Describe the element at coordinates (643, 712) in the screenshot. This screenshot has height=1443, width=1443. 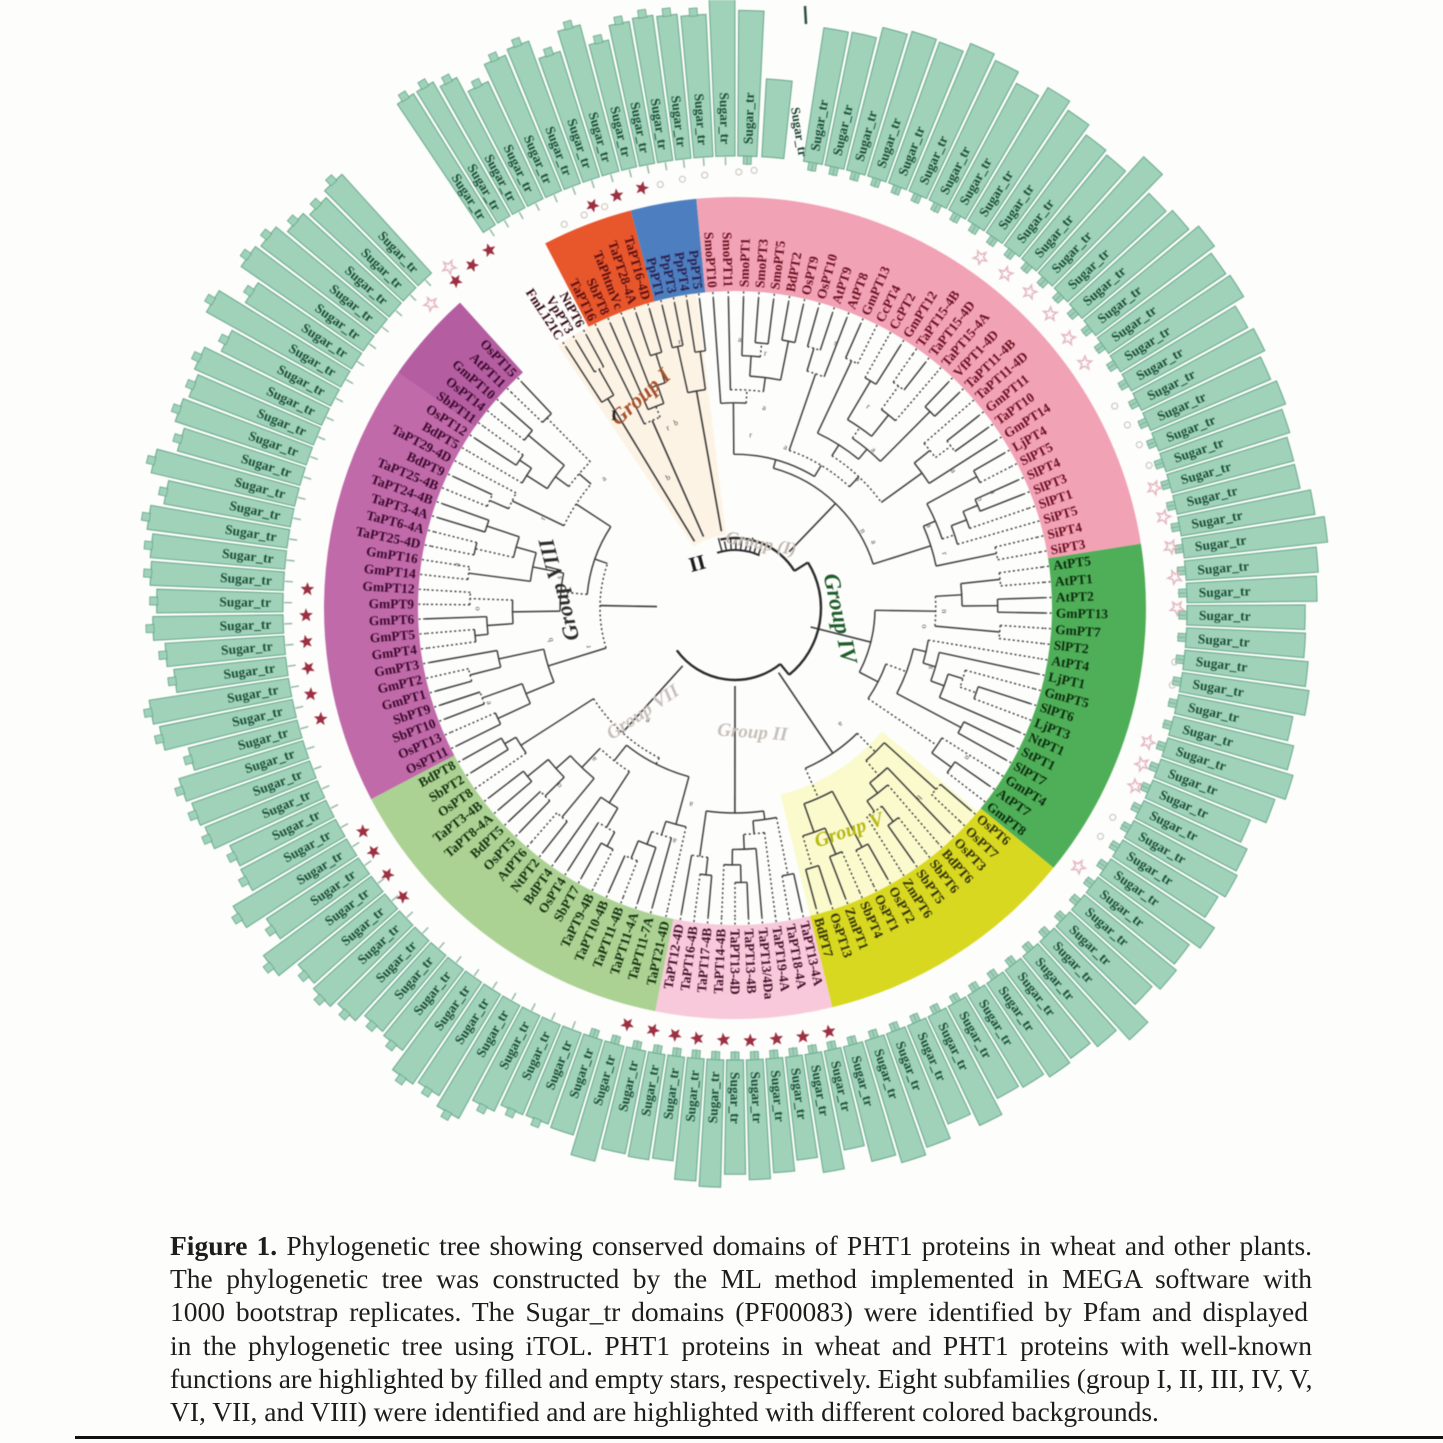
I see `svg-text: Group VII` at that location.